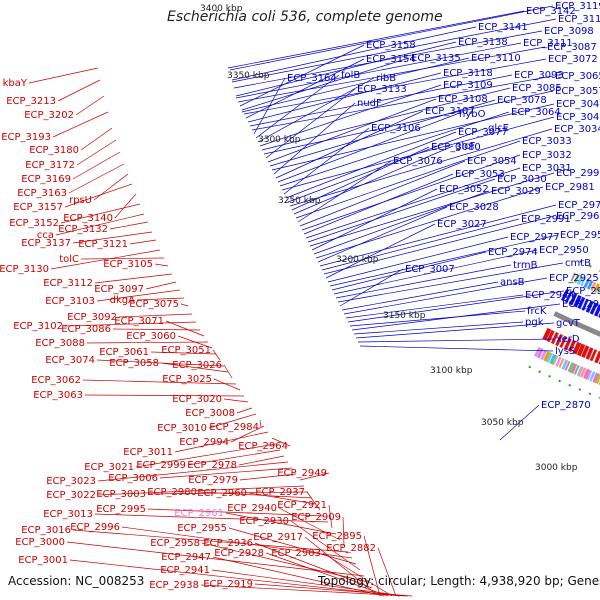  Describe the element at coordinates (537, 311) in the screenshot. I see `gene-label: frcK` at that location.